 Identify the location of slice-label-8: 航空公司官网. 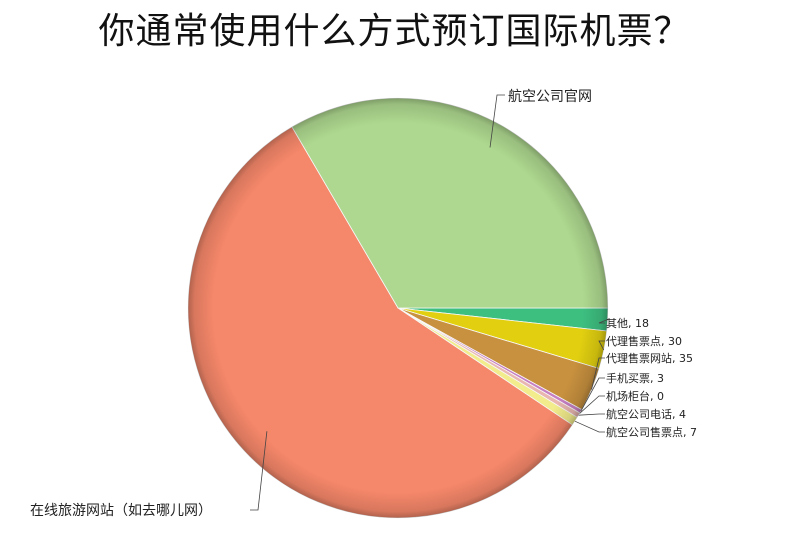
(550, 97).